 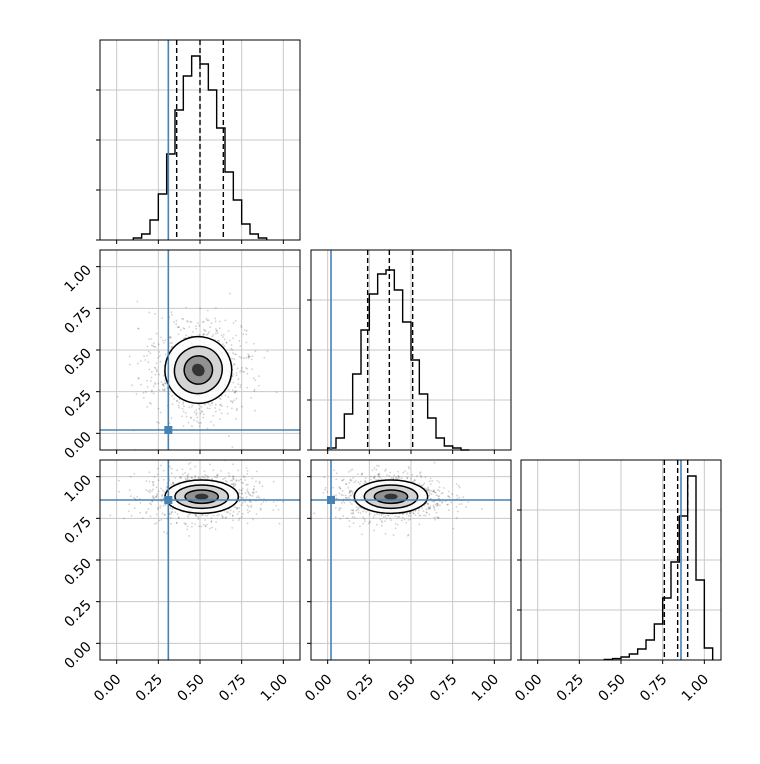 I want to click on x-tick-label: 0.75, so click(x=653, y=688).